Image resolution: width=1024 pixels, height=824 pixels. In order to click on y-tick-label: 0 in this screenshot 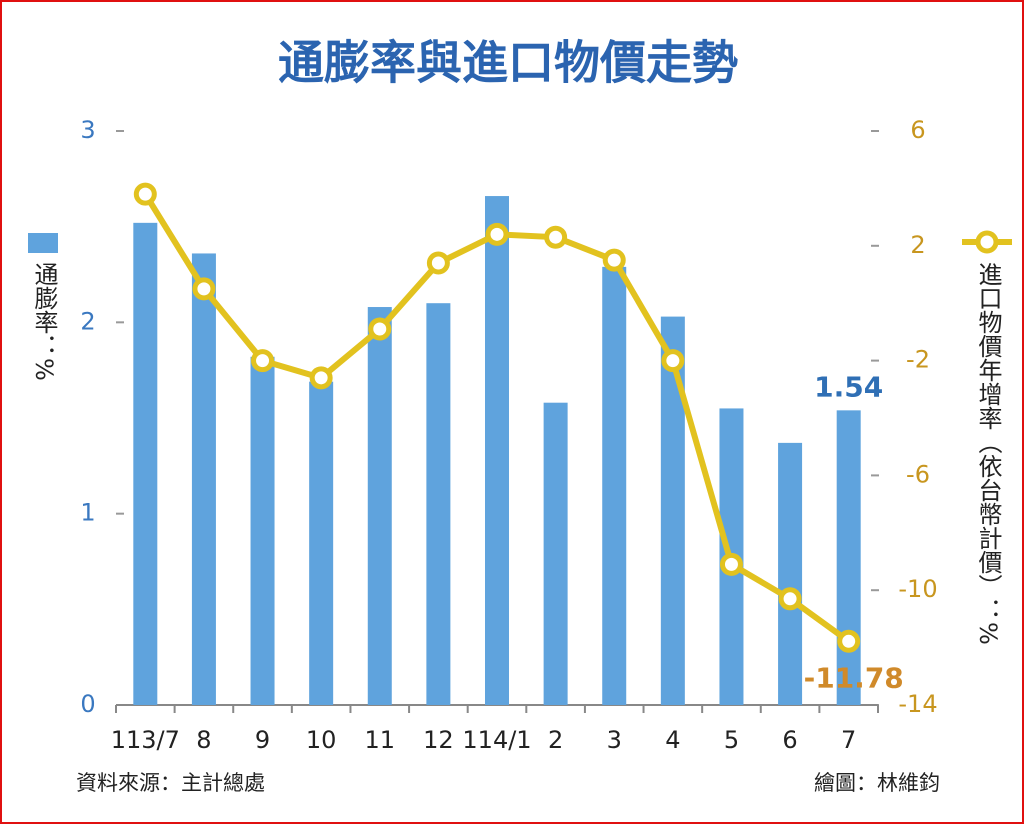, I will do `click(87, 704)`.